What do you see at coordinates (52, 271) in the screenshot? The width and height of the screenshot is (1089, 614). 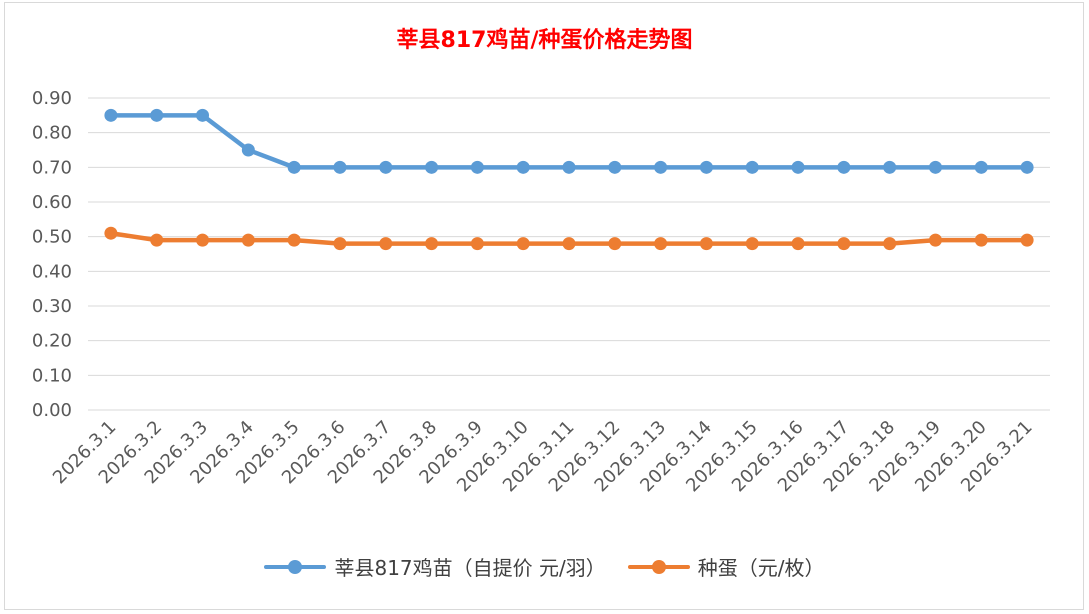 I see `y-tick-label: 0.40` at bounding box center [52, 271].